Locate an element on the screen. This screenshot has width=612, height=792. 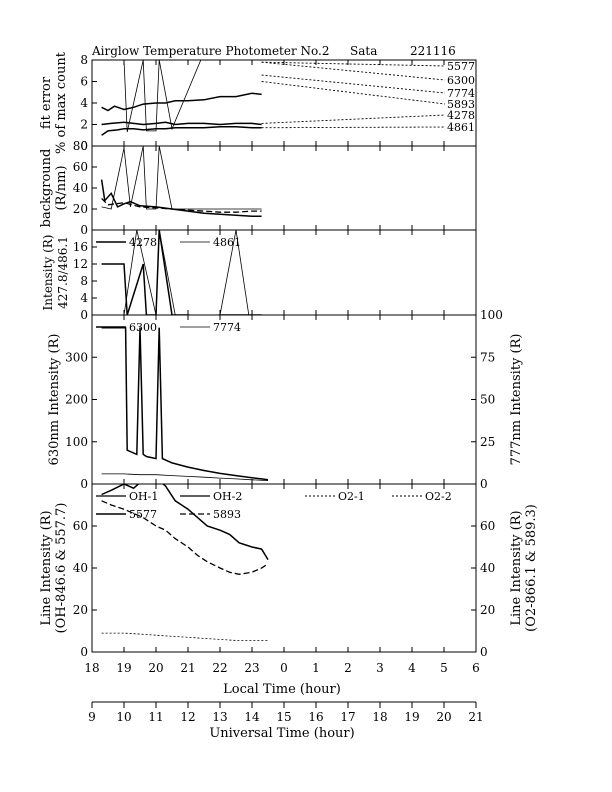
local-time-tick-label: 0 is located at coordinates (284, 668).